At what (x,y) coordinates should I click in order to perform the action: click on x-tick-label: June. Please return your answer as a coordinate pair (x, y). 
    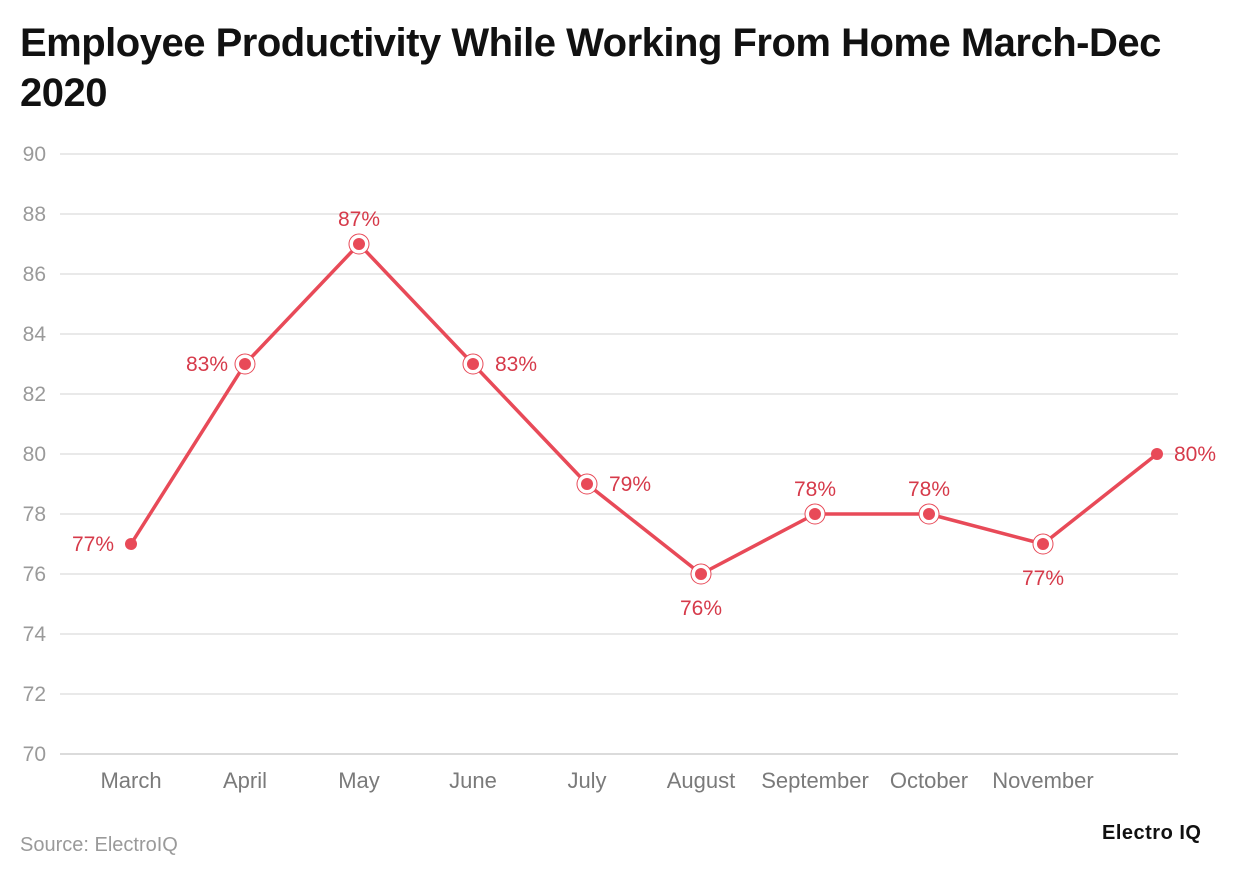
    Looking at the image, I should click on (473, 780).